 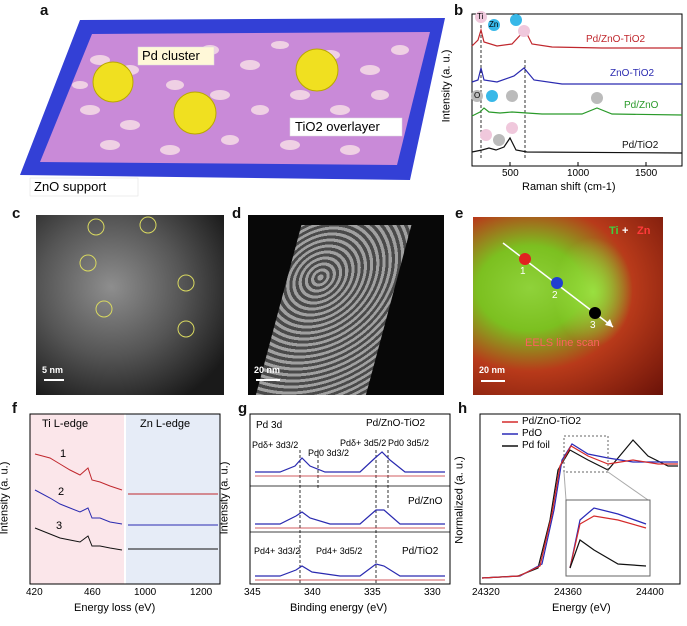 I want to click on stem-image-c: 5 nm, so click(x=130, y=305).